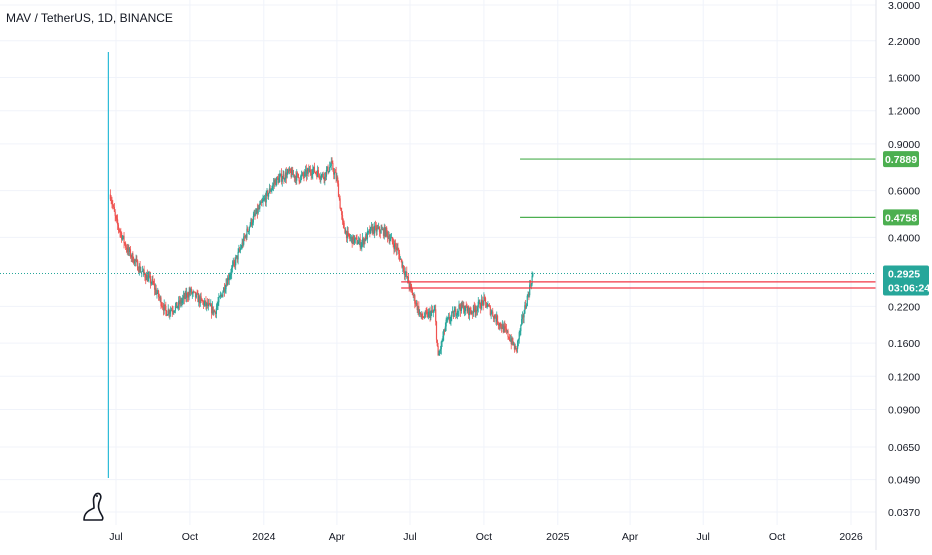  I want to click on level-price-label: 0.7889, so click(901, 160).